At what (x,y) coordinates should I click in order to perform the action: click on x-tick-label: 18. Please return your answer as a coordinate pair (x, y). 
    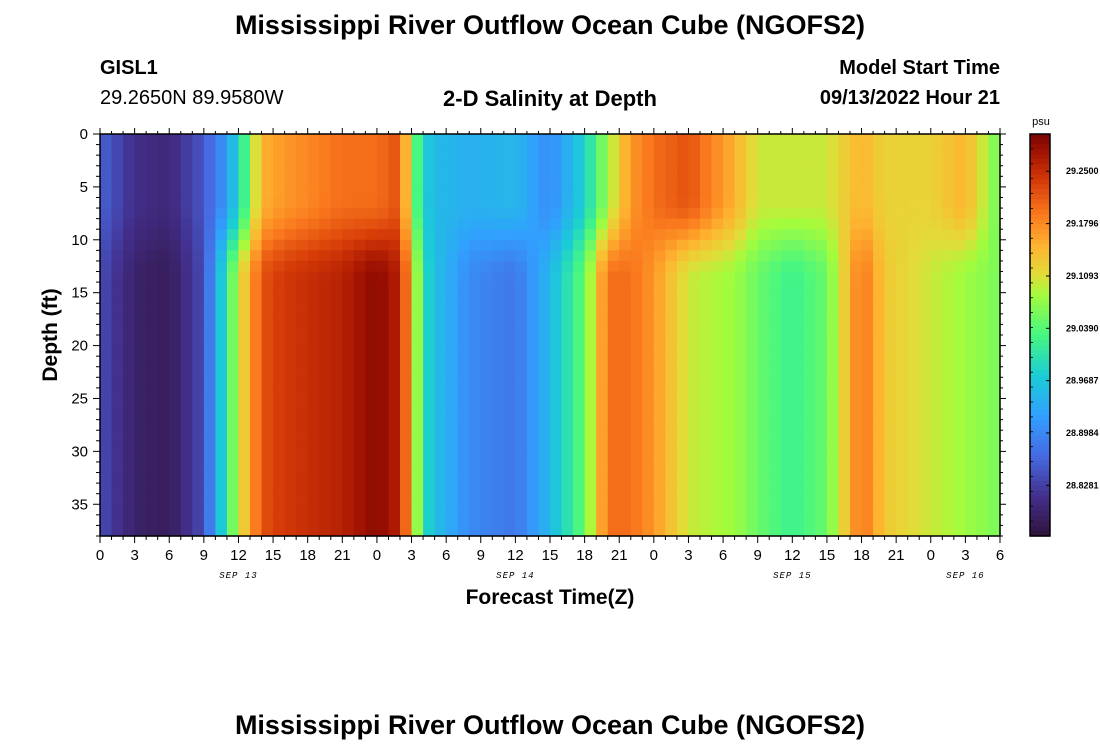
    Looking at the image, I should click on (861, 555).